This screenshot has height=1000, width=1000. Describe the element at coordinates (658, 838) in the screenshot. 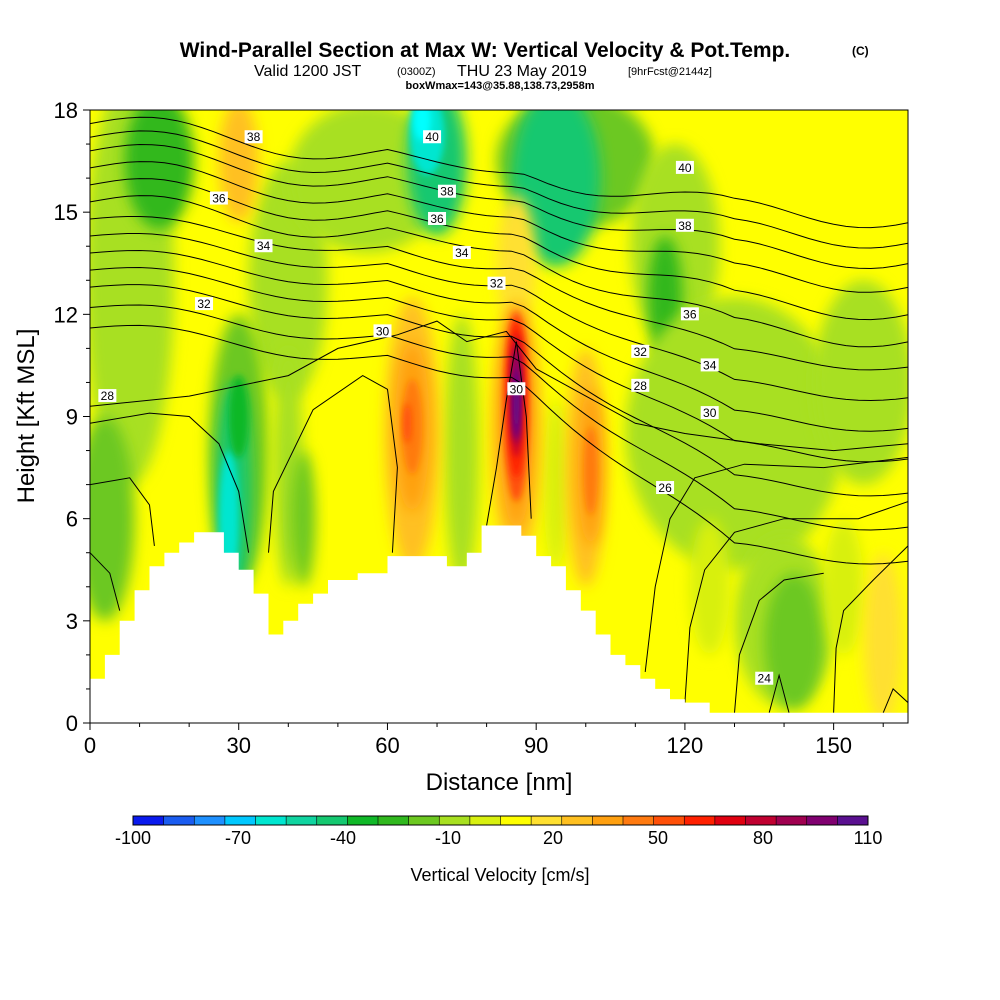

I see `colorbar-tick-label: 50` at that location.